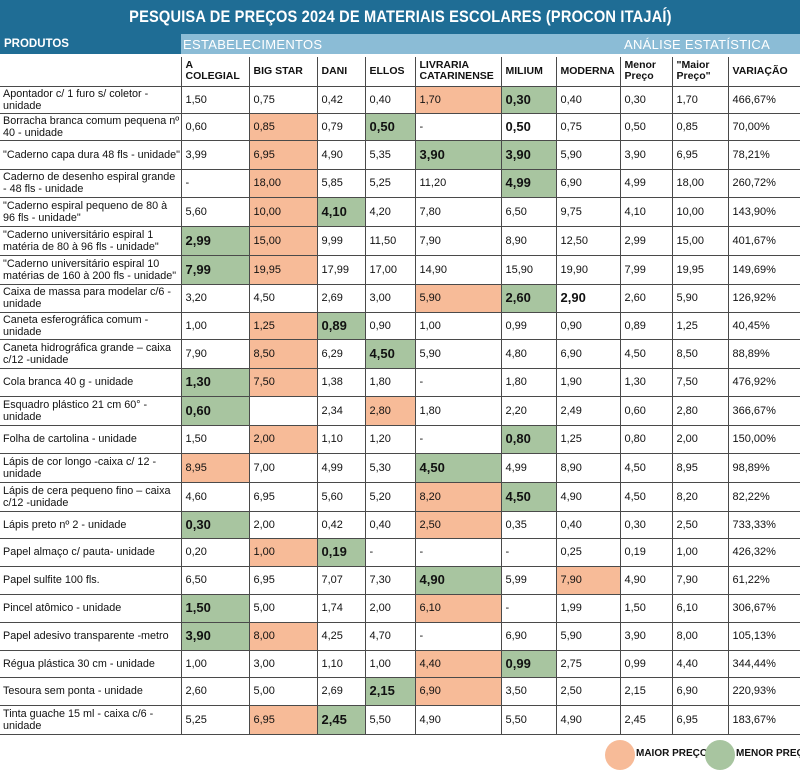 The width and height of the screenshot is (800, 771). I want to click on price-cell: 7,30, so click(390, 580).